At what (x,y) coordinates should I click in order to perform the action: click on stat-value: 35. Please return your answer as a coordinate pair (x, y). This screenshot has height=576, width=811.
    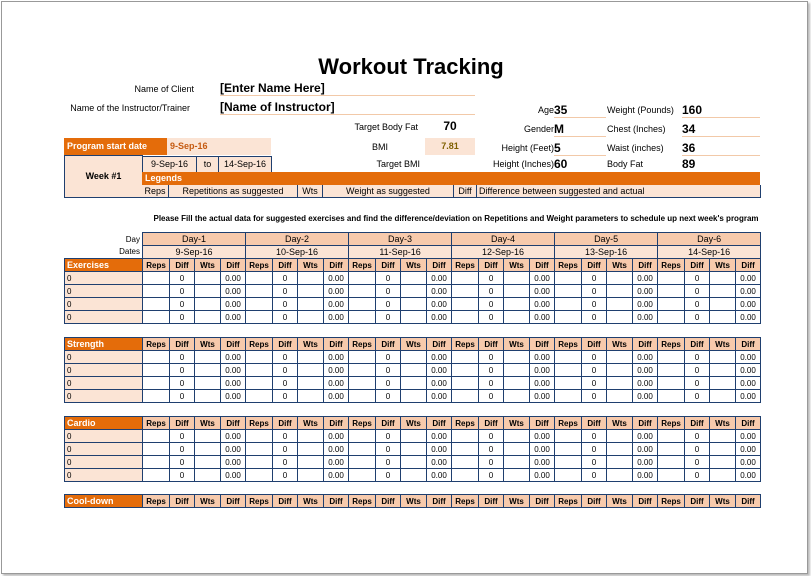
    Looking at the image, I should click on (580, 110).